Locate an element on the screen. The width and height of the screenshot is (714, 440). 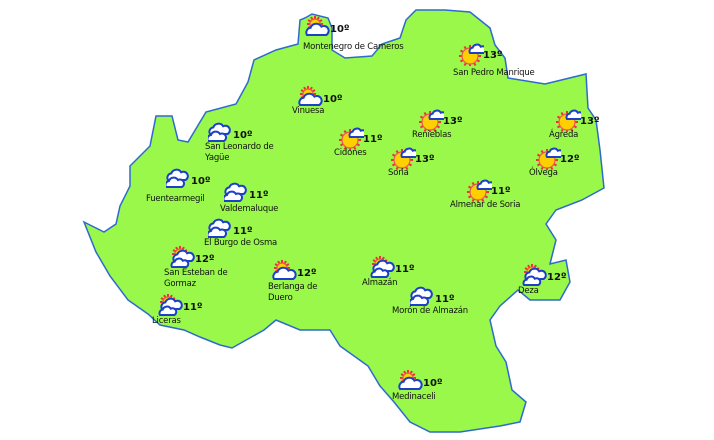
station-name: San Esteban de Gormaz is located at coordinates (196, 278).